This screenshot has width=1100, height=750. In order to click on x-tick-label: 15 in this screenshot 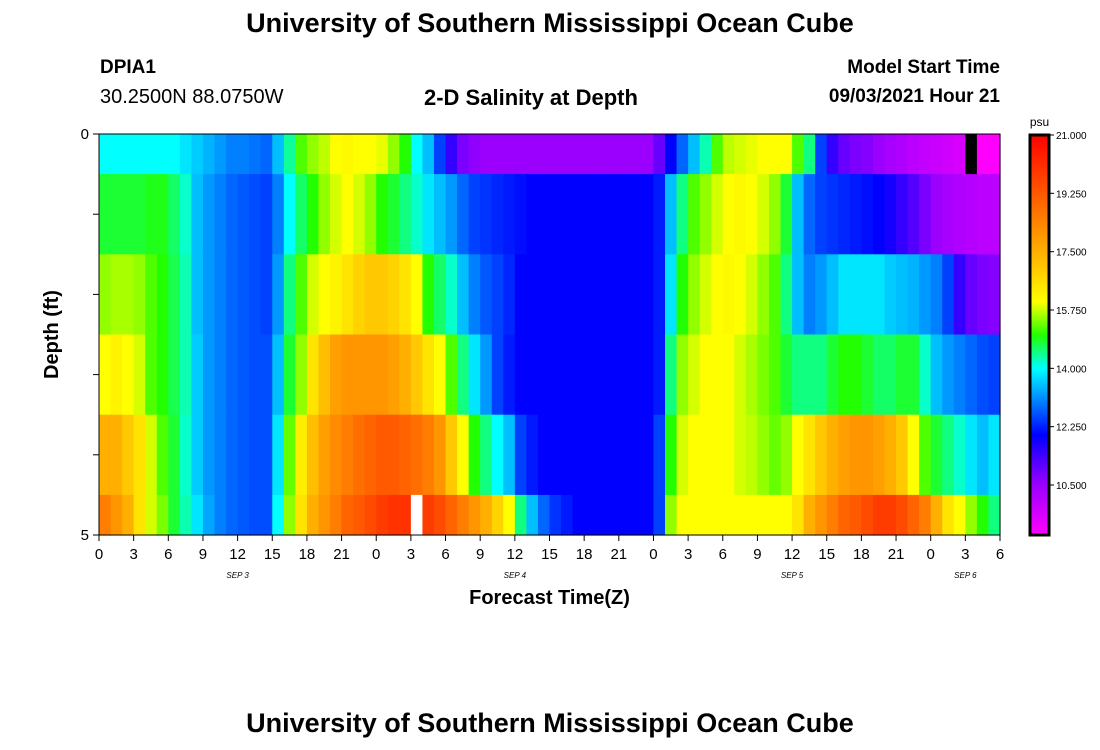, I will do `click(272, 554)`.